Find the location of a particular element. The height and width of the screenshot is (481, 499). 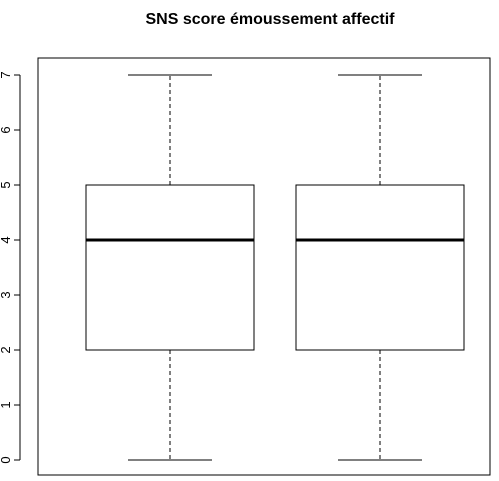

chart-title: SNS score émoussement affectif is located at coordinates (271, 19).